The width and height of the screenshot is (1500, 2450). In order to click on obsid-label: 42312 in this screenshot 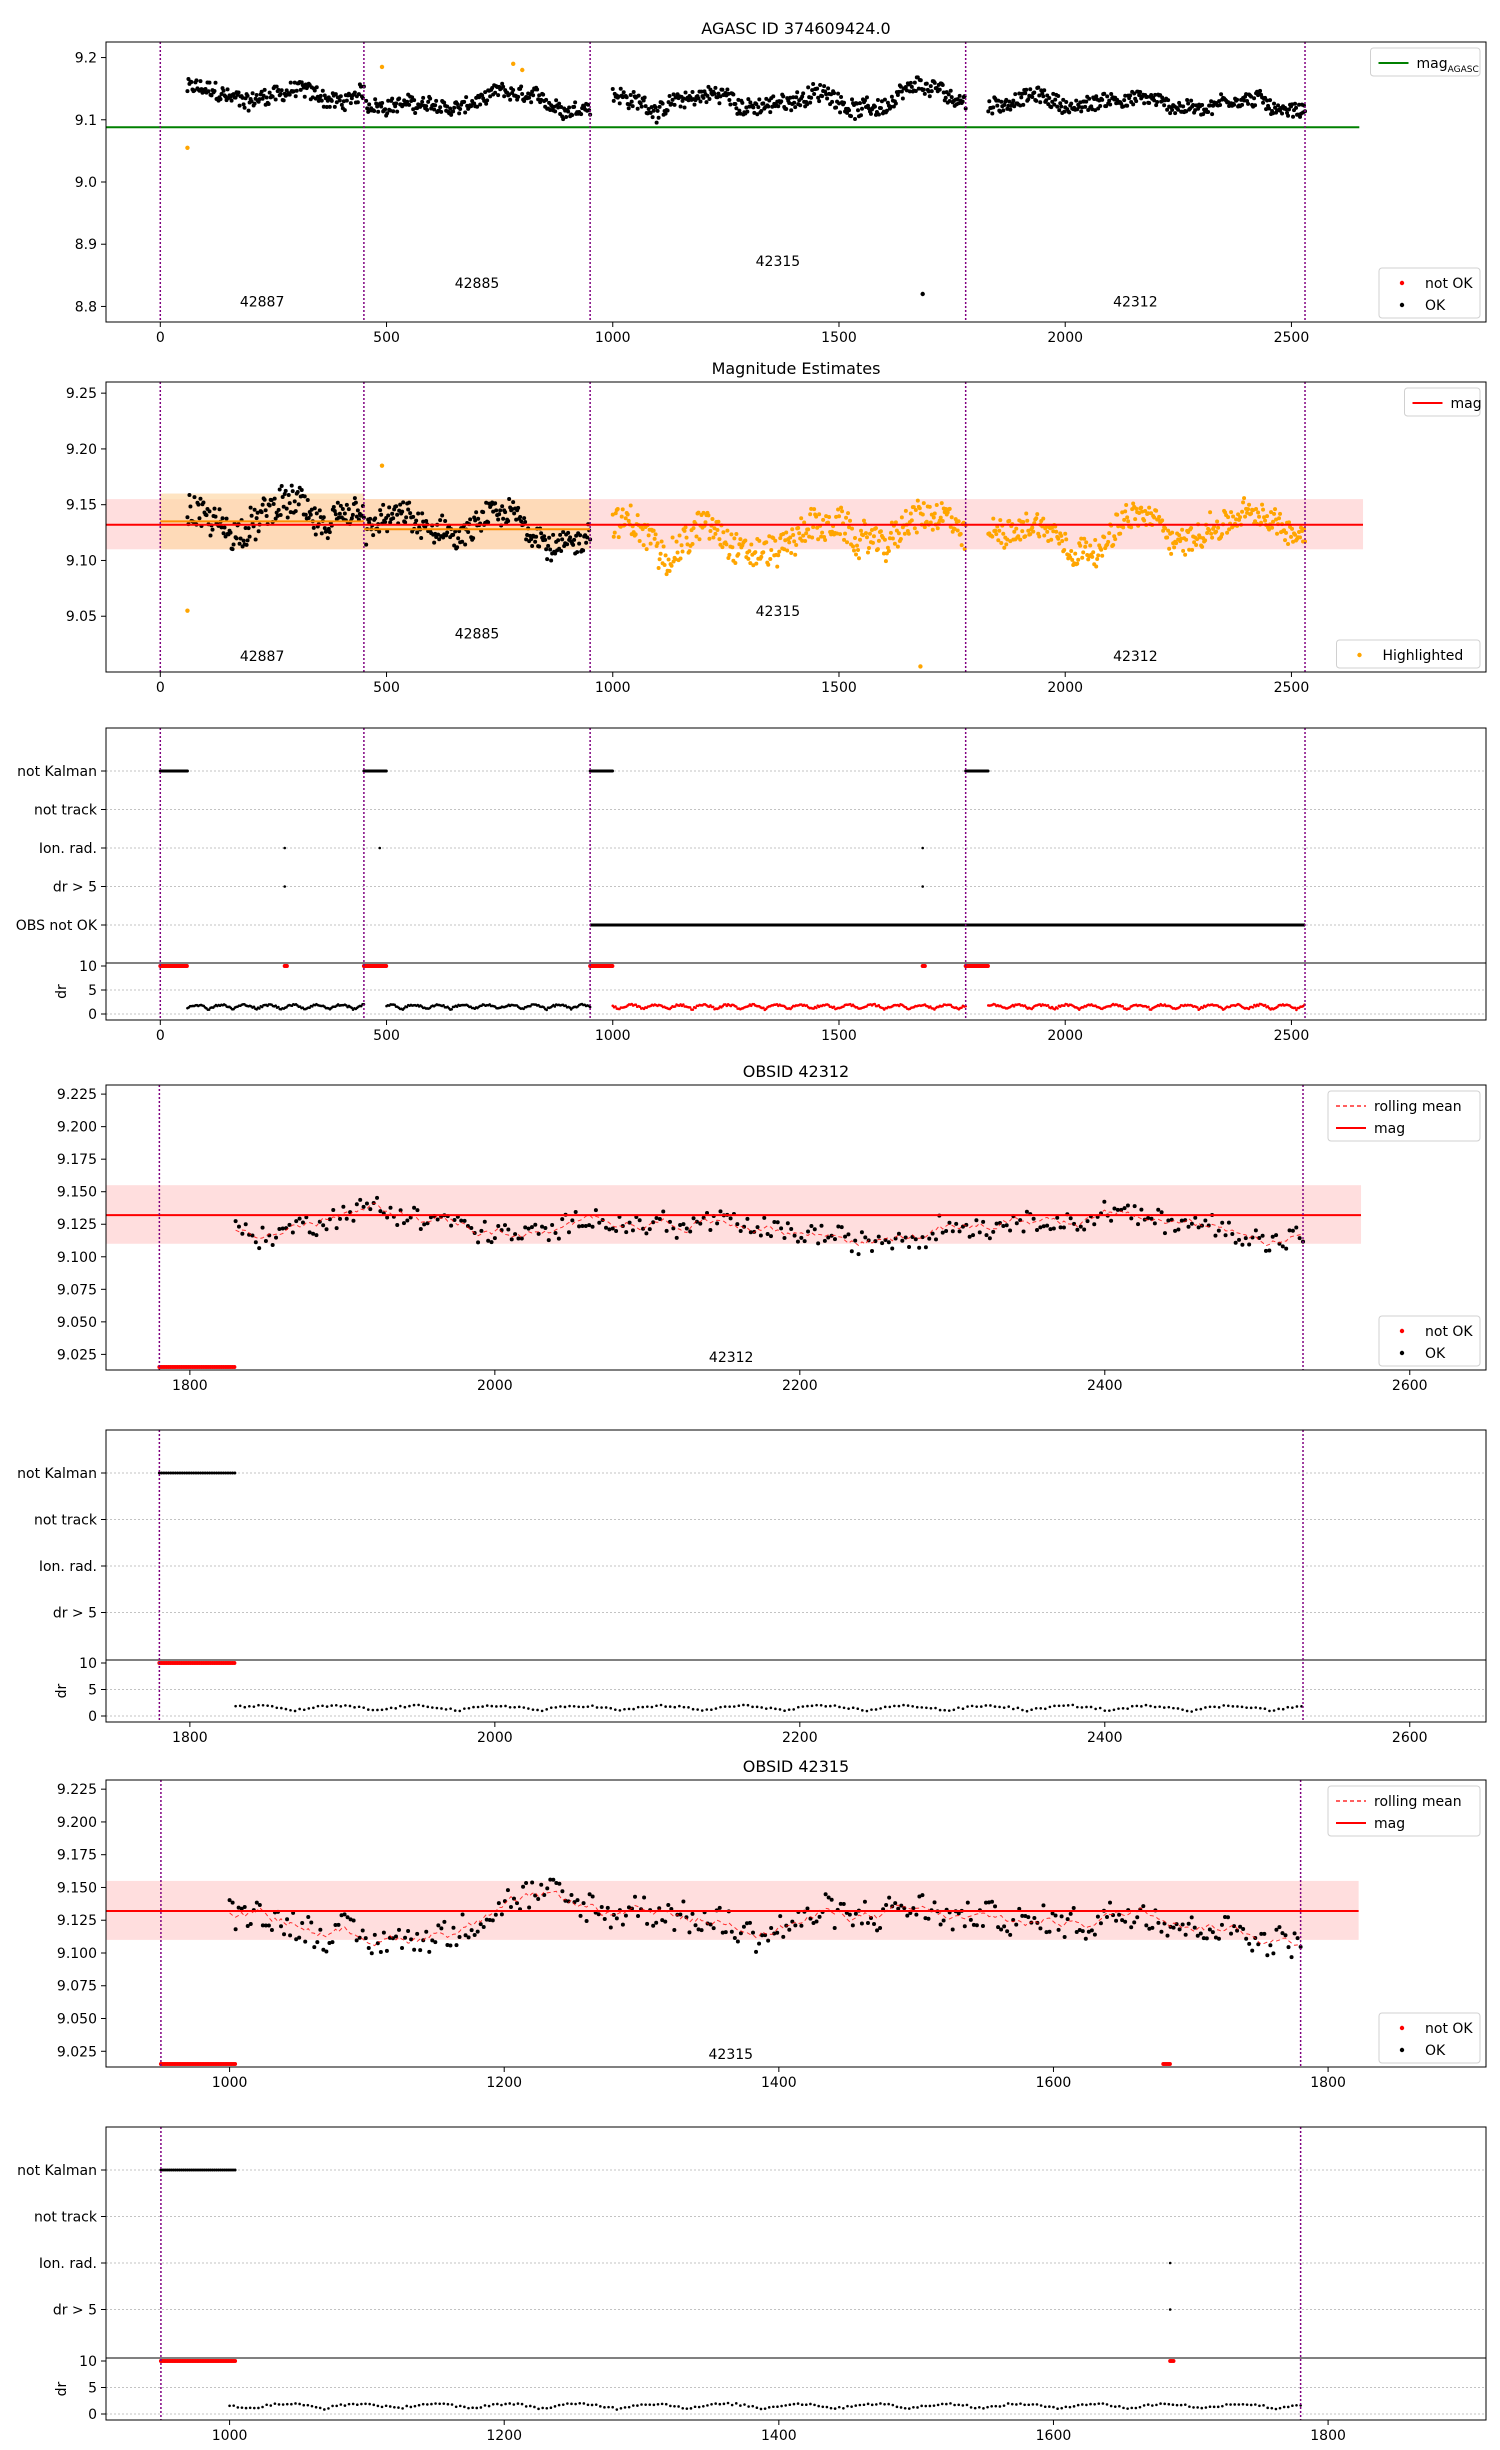, I will do `click(731, 1358)`.